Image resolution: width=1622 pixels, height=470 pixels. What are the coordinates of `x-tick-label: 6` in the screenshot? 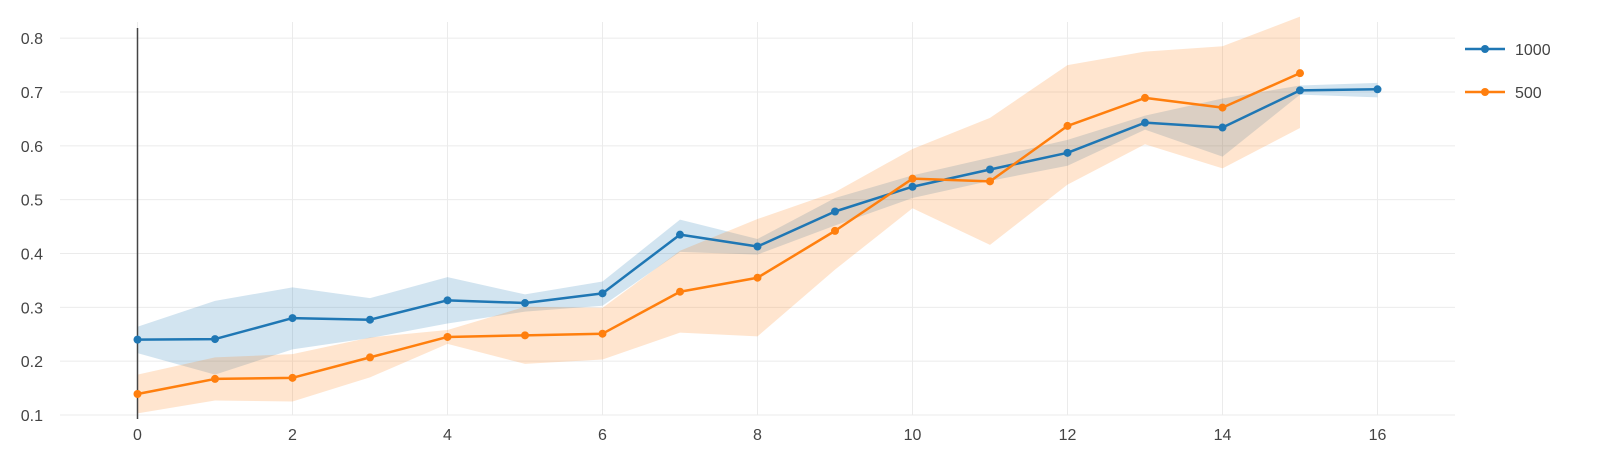 It's located at (602, 435).